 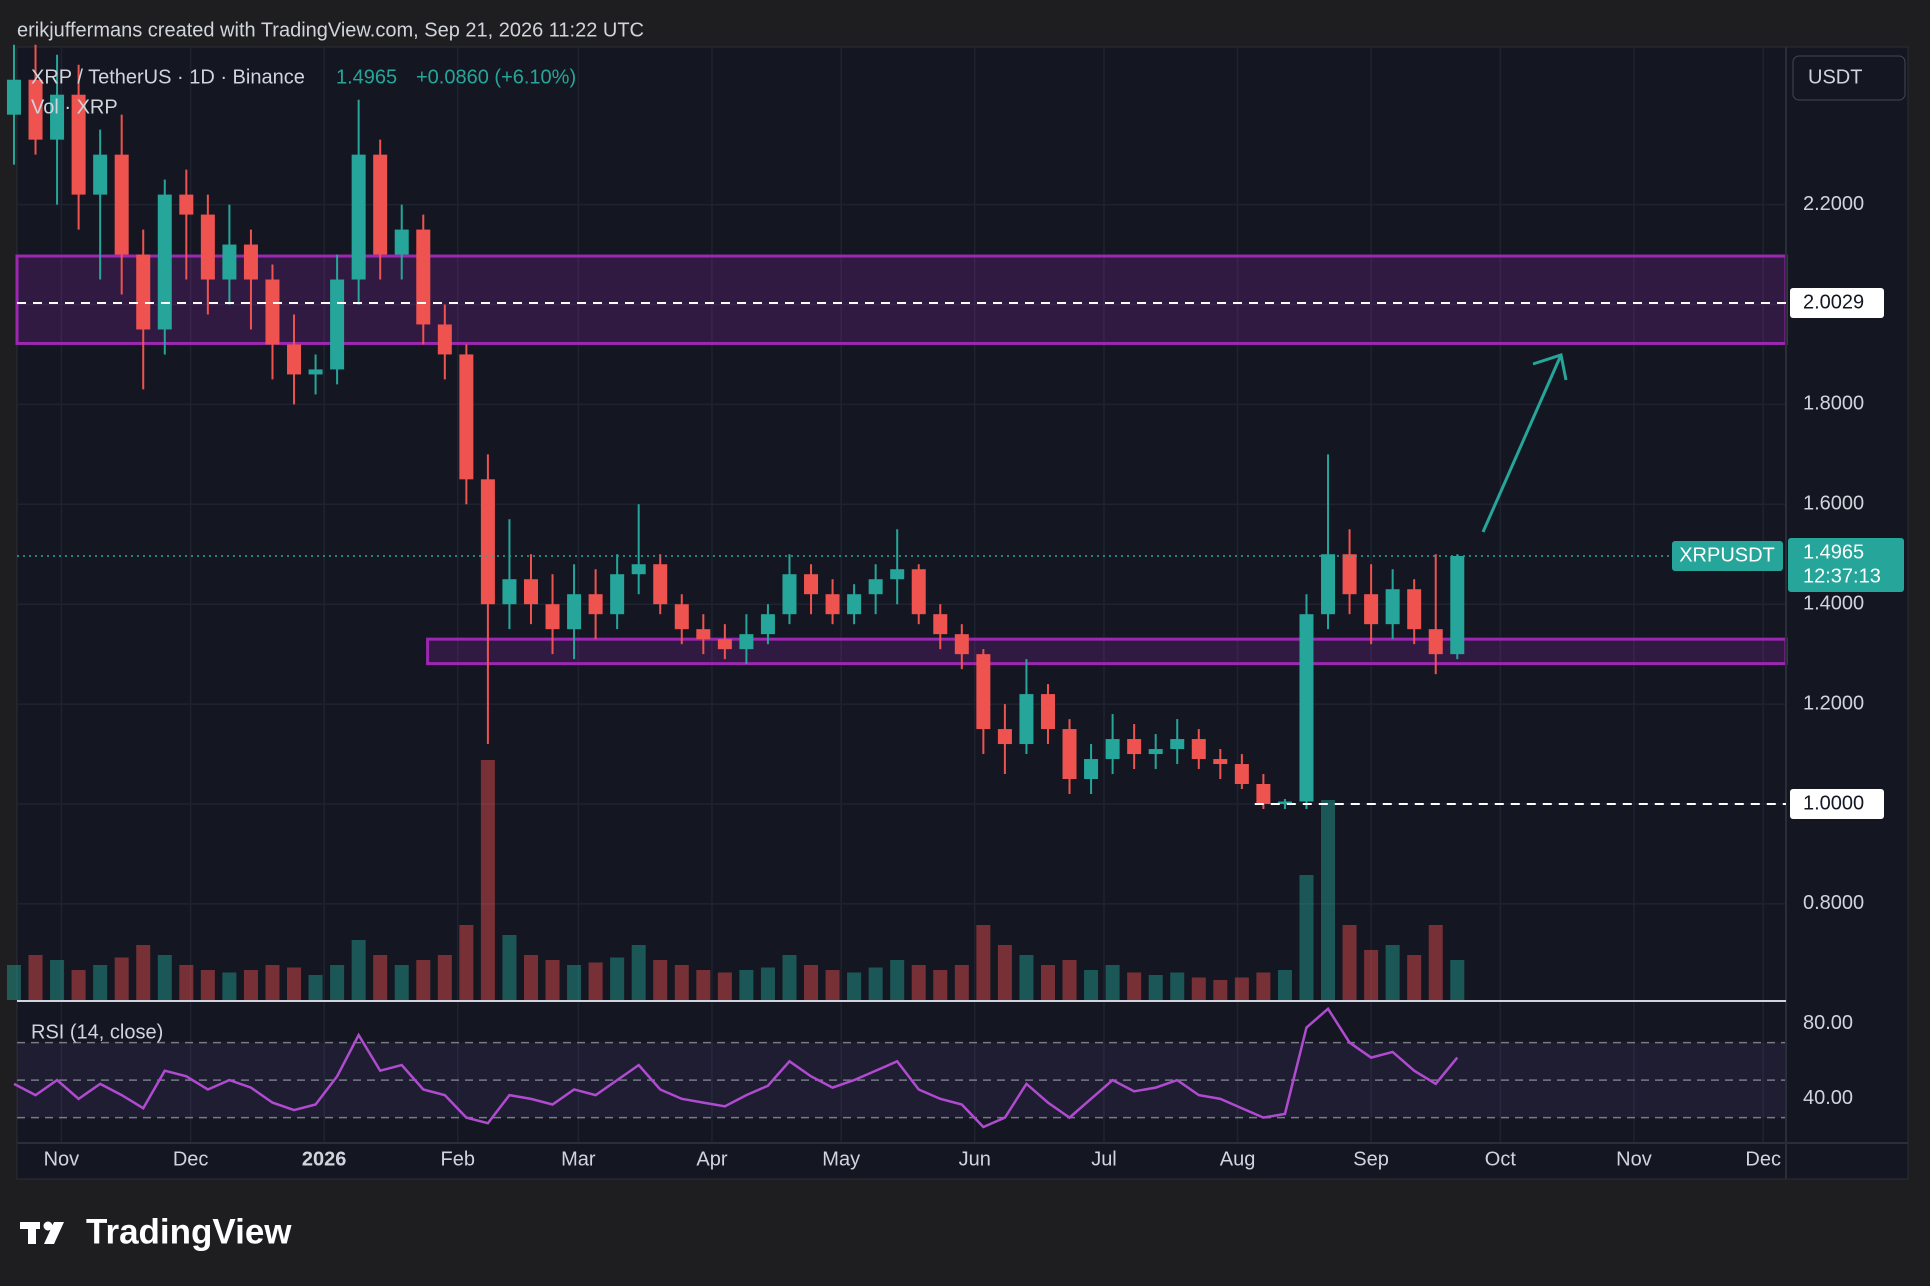 I want to click on currency-button-box, so click(x=1849, y=78).